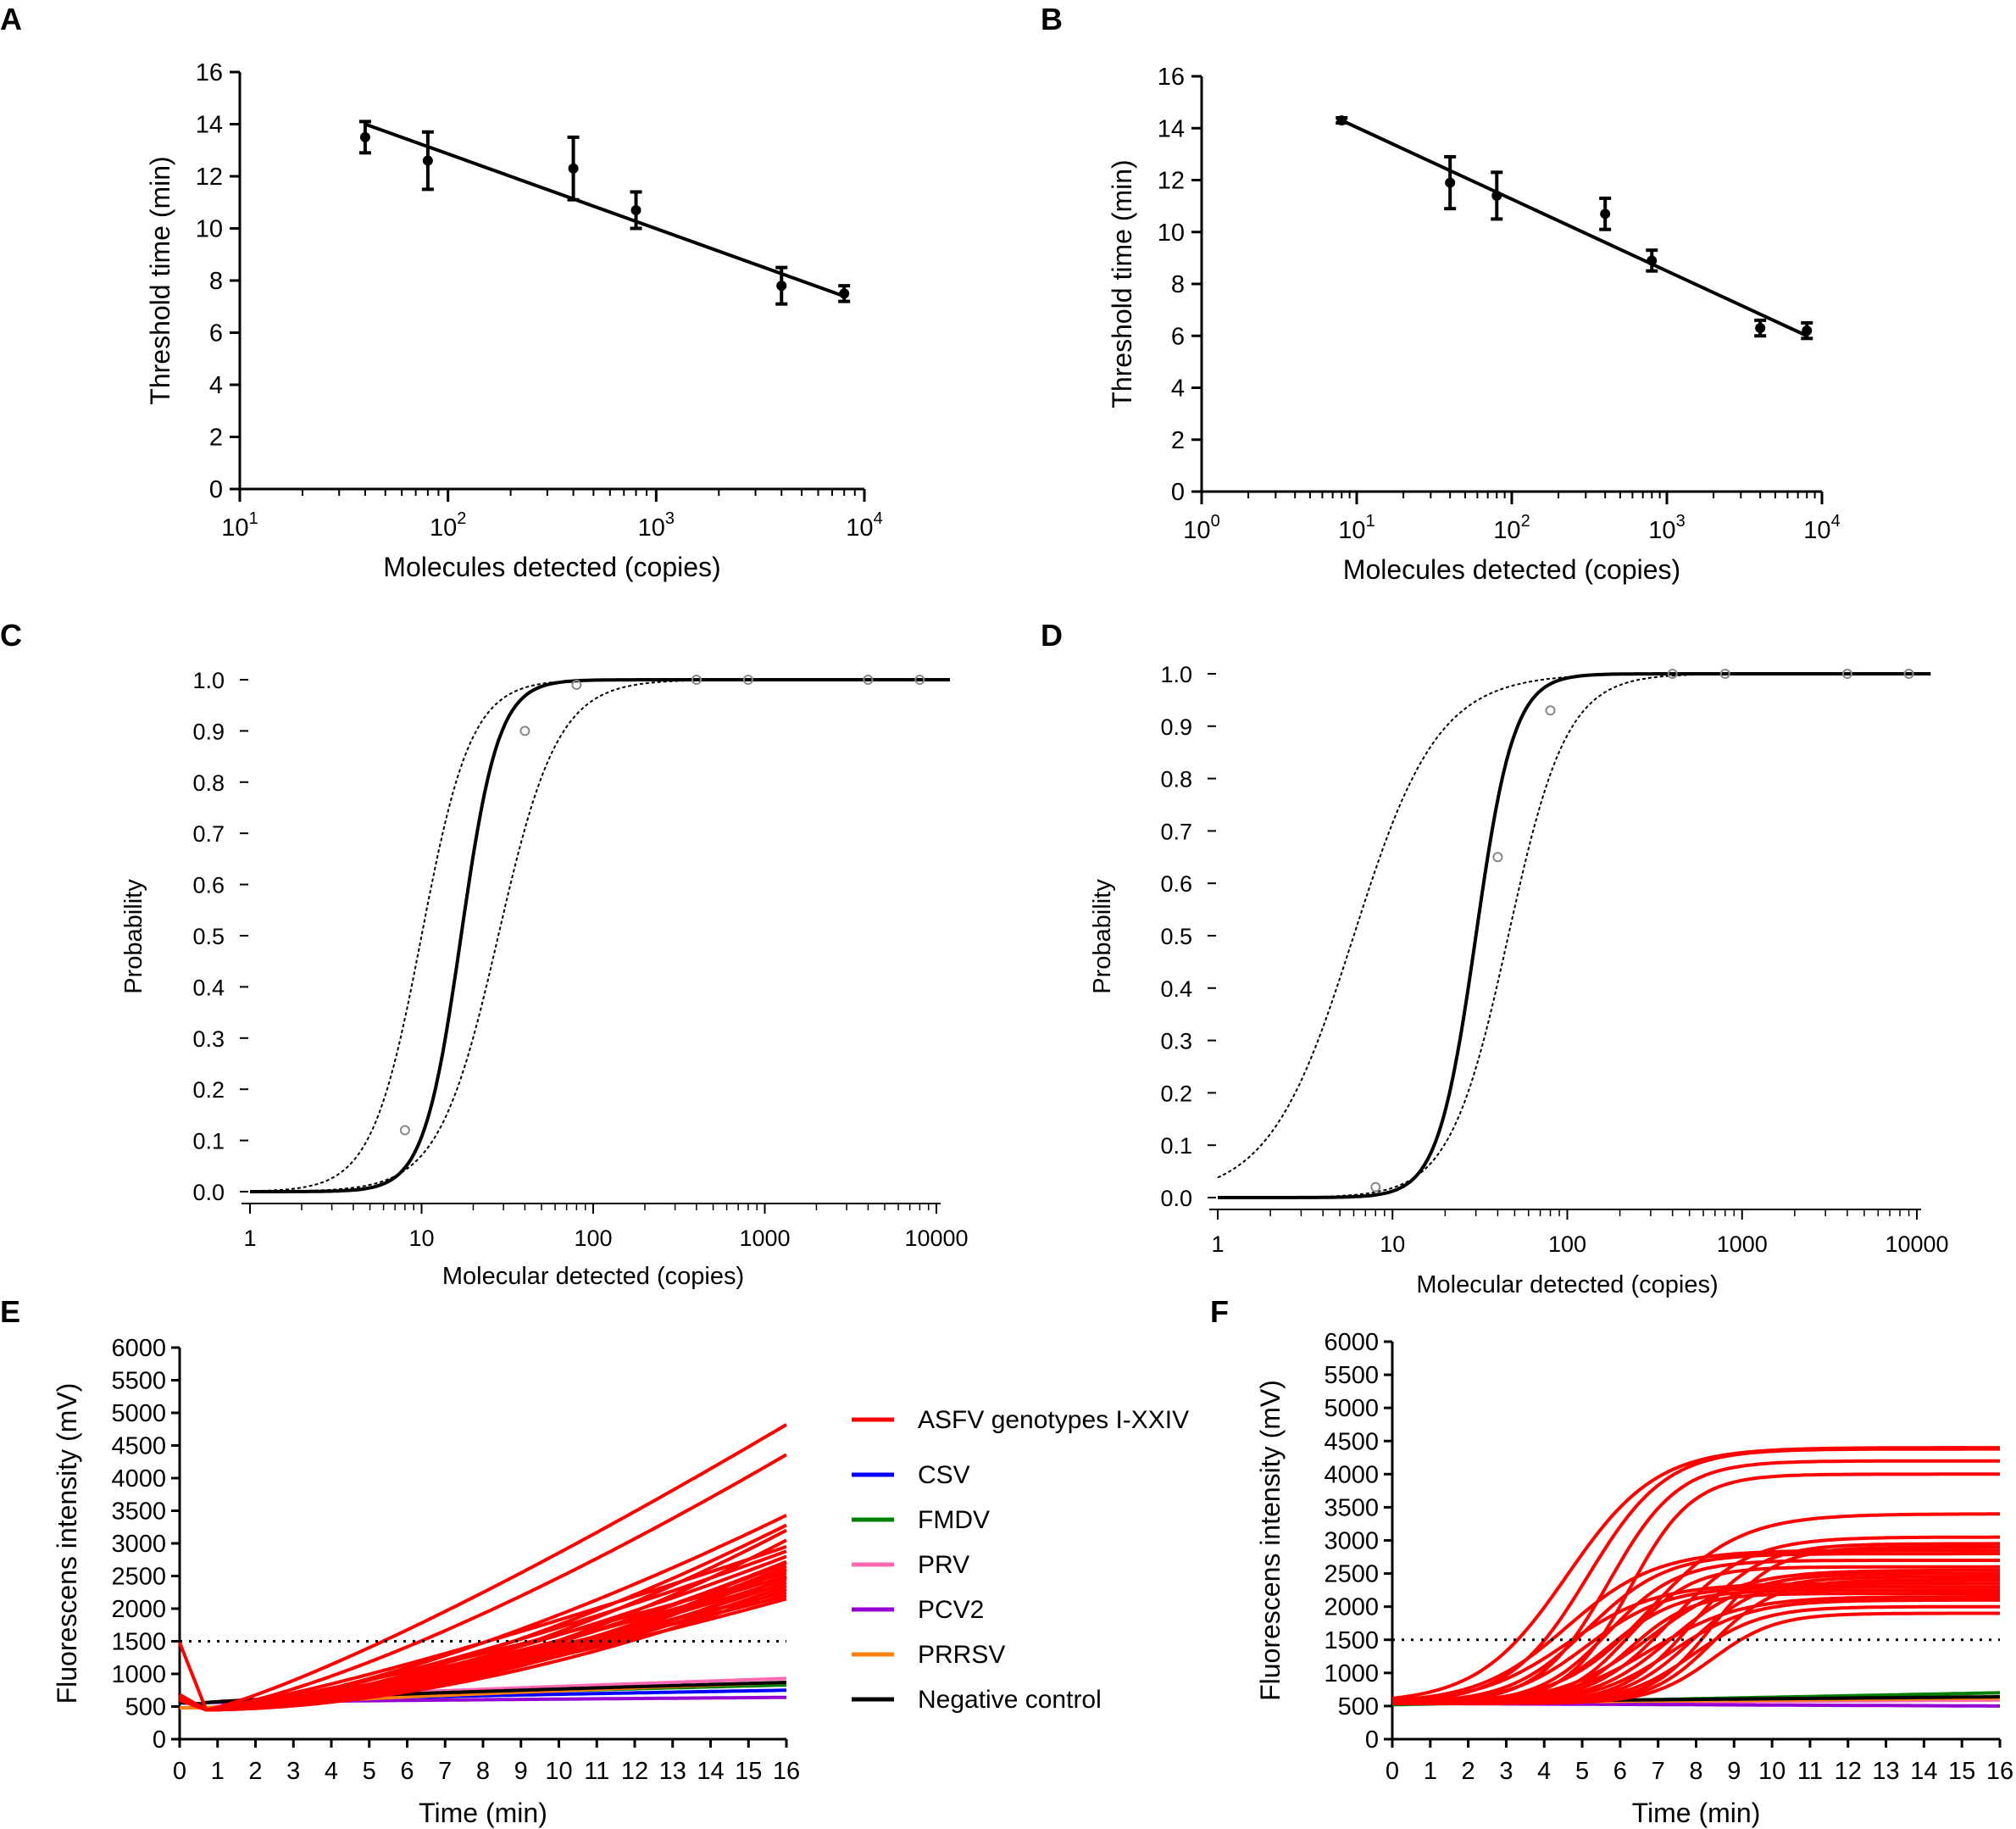 The height and width of the screenshot is (1829, 2016). What do you see at coordinates (209, 126) in the screenshot?
I see `y-tick-label: 14` at bounding box center [209, 126].